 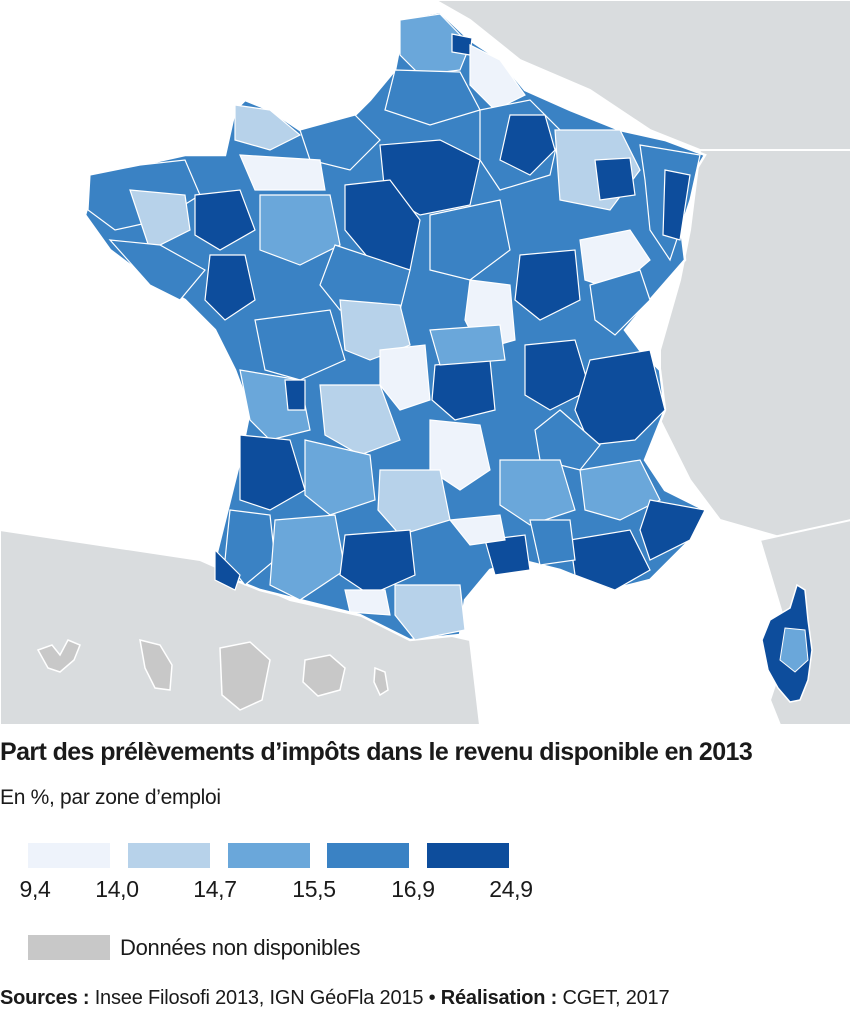 I want to click on zone-picardie, so click(x=432, y=97).